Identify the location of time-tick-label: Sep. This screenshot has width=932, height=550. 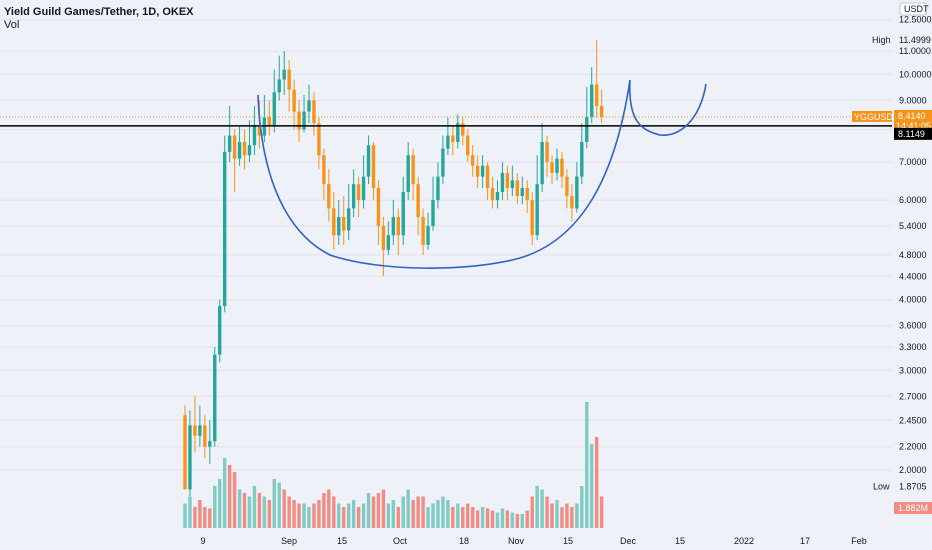
(289, 541).